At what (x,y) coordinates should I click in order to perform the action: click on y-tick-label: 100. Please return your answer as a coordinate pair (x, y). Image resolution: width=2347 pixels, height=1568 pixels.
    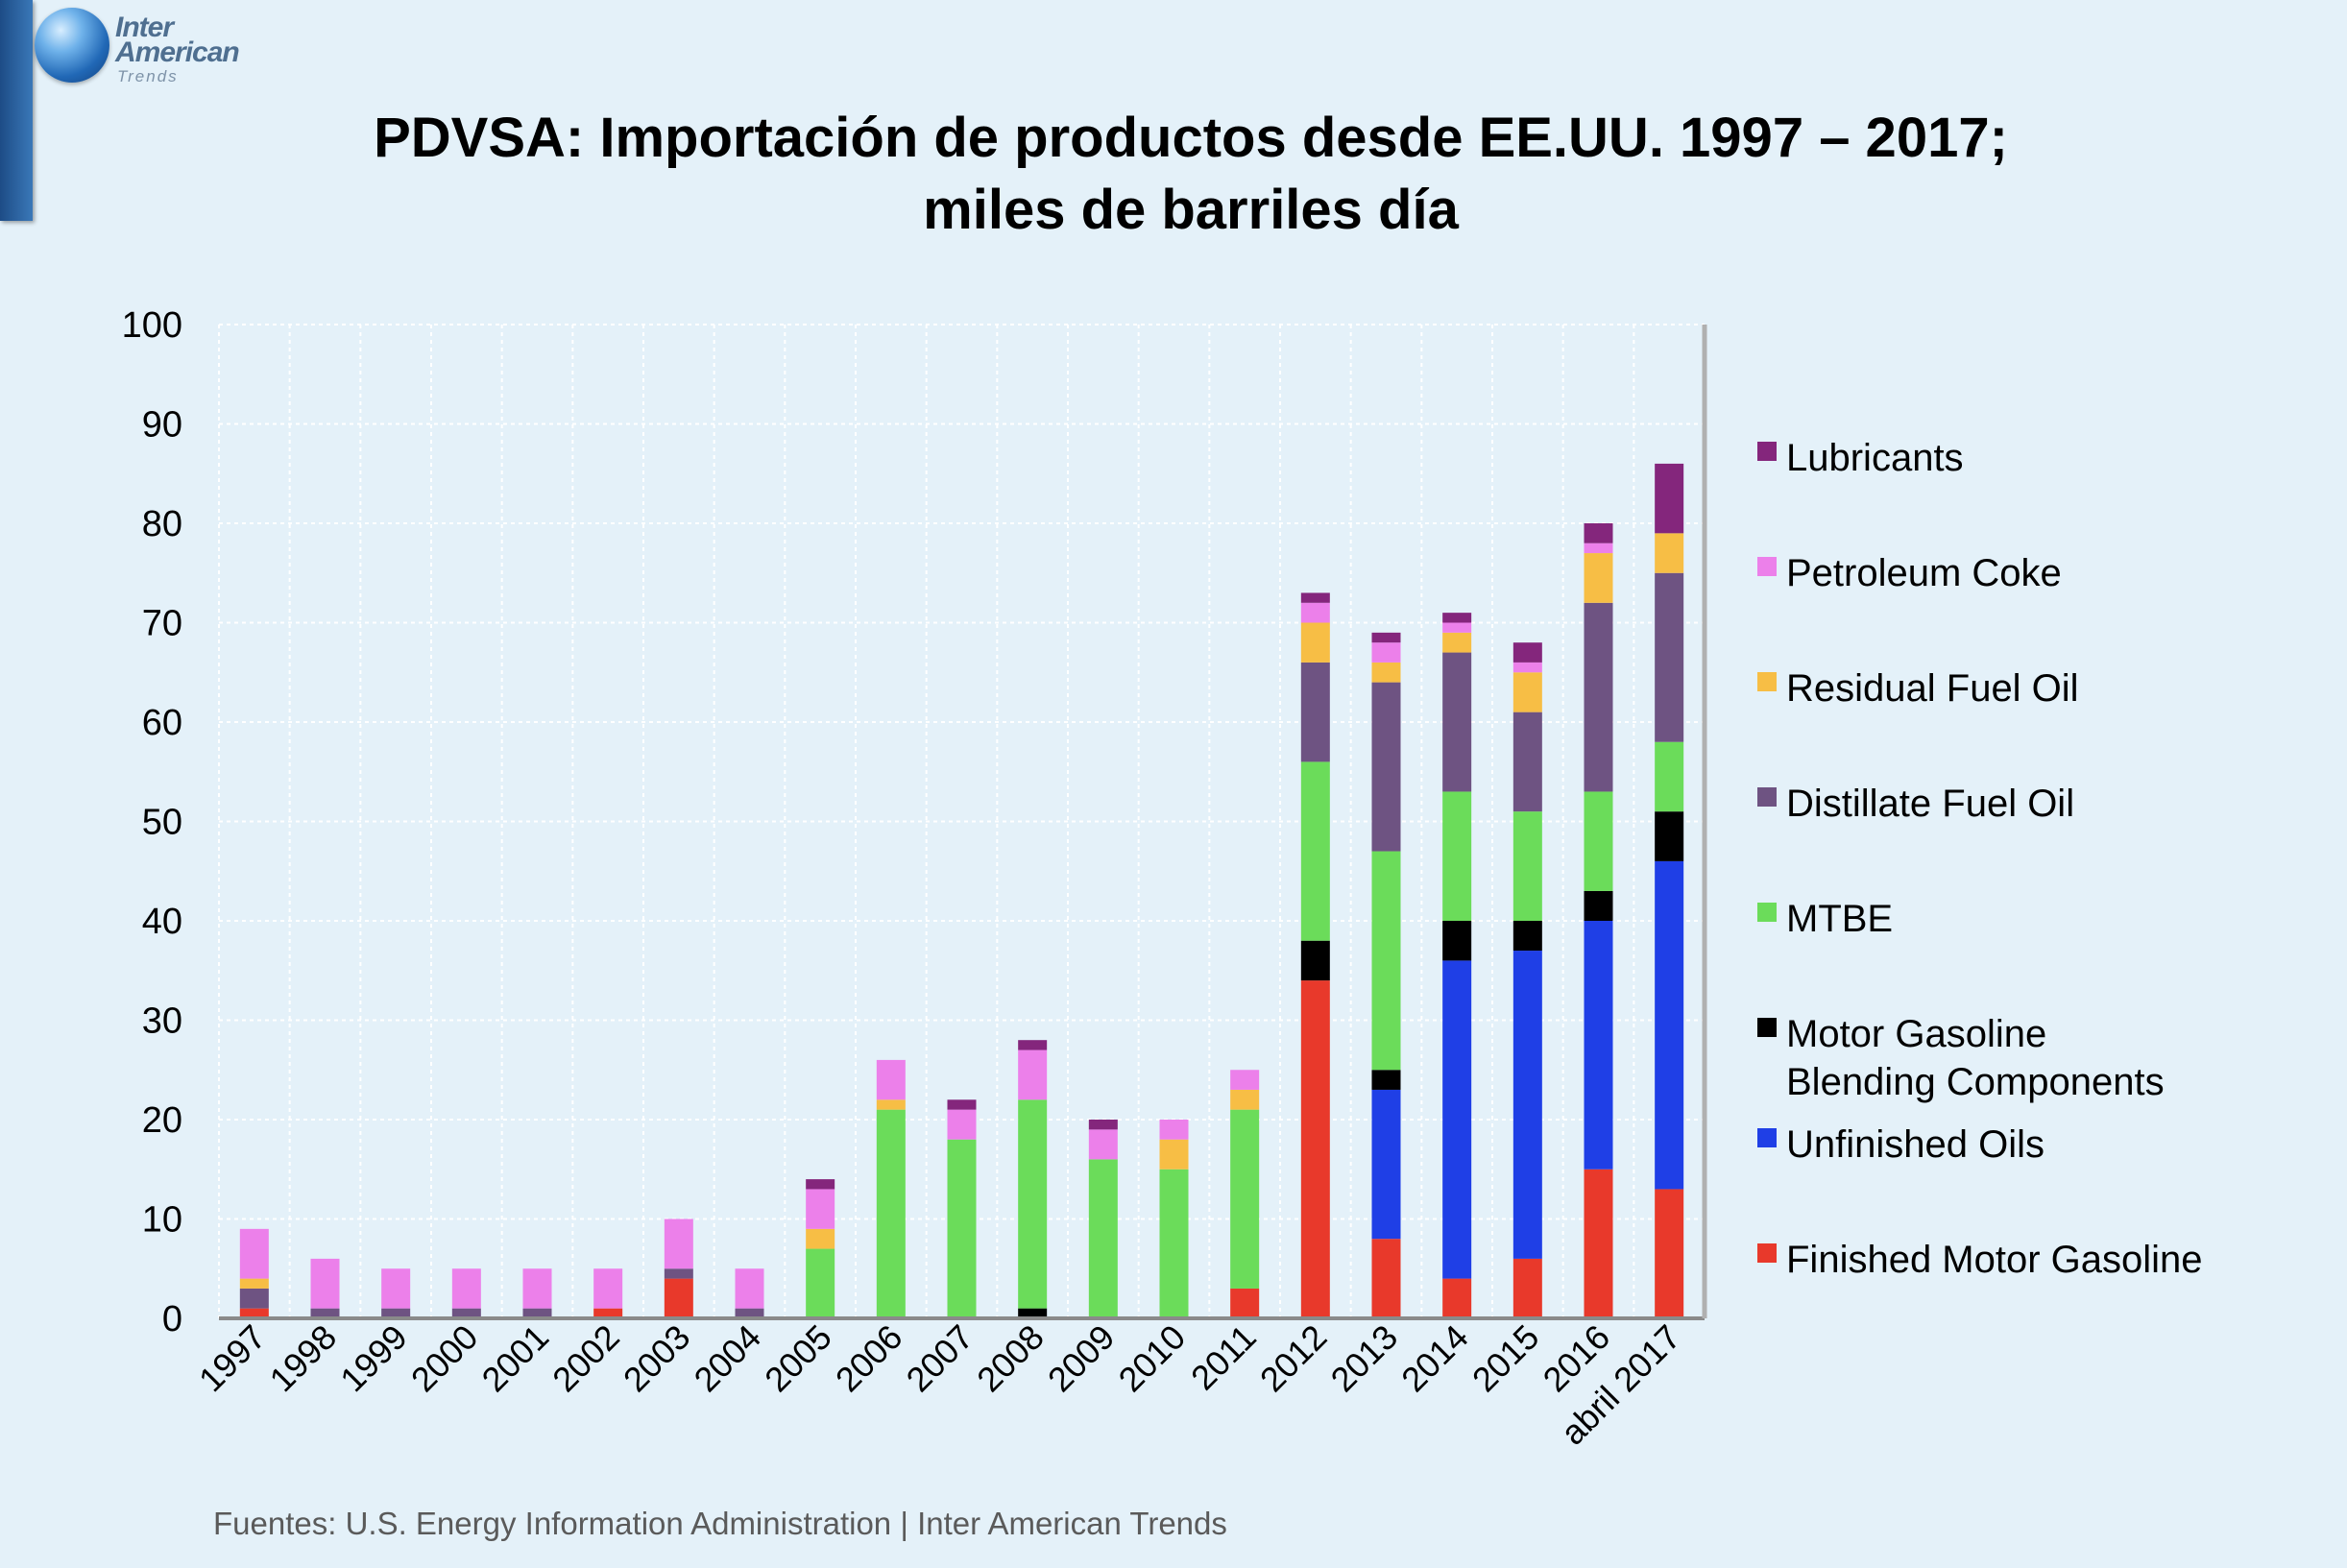
    Looking at the image, I should click on (152, 325).